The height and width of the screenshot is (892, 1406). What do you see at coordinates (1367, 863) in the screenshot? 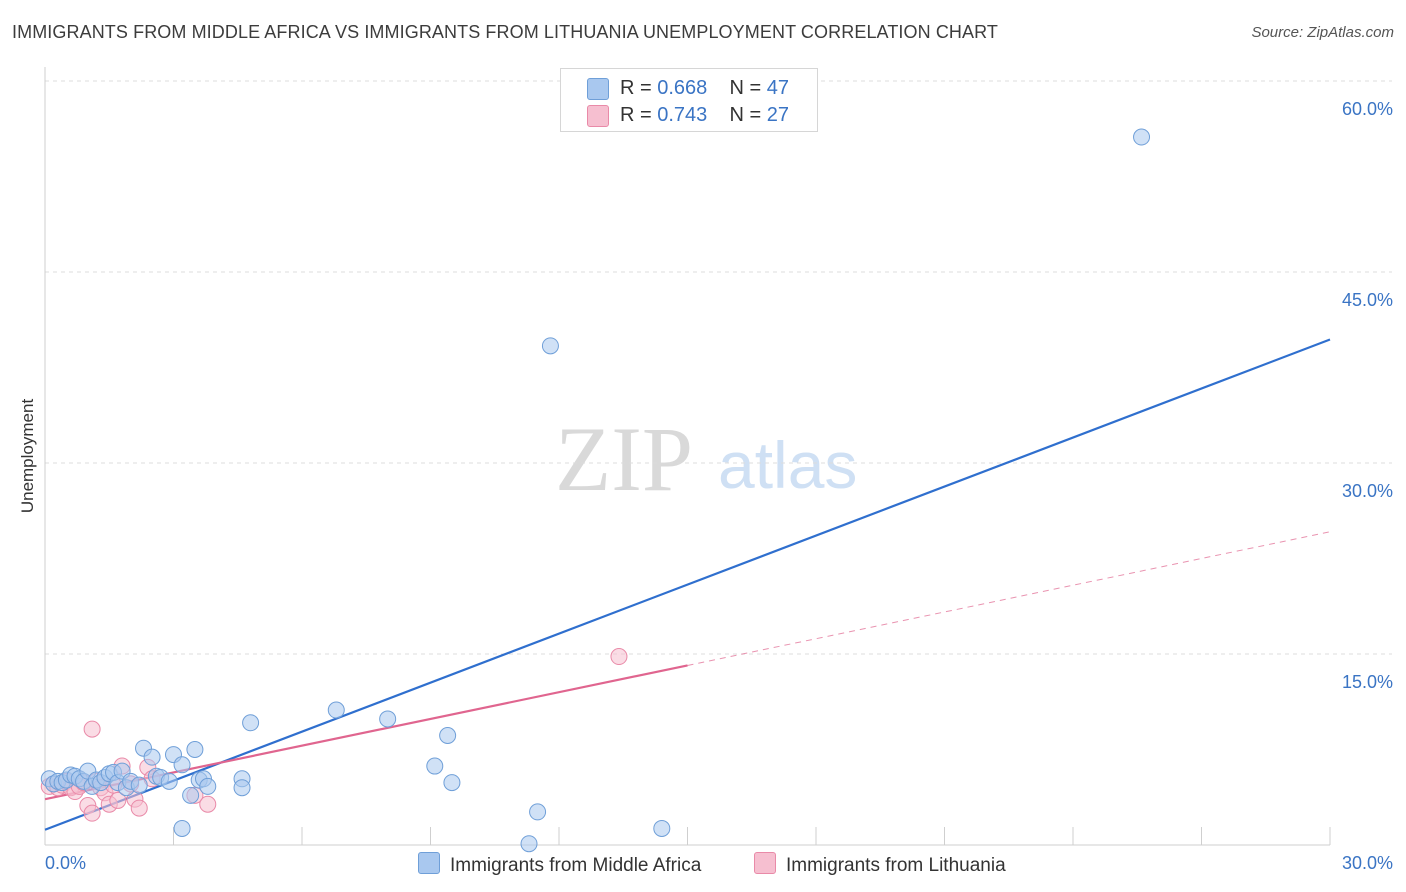
I see `x-tick-label: 30.0%` at bounding box center [1367, 863].